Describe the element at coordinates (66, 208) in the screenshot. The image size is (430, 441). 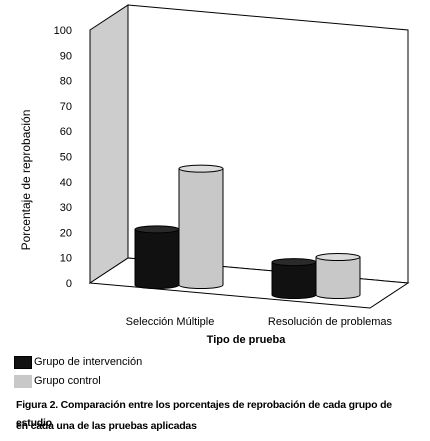
I see `y-tick-label: 30` at that location.